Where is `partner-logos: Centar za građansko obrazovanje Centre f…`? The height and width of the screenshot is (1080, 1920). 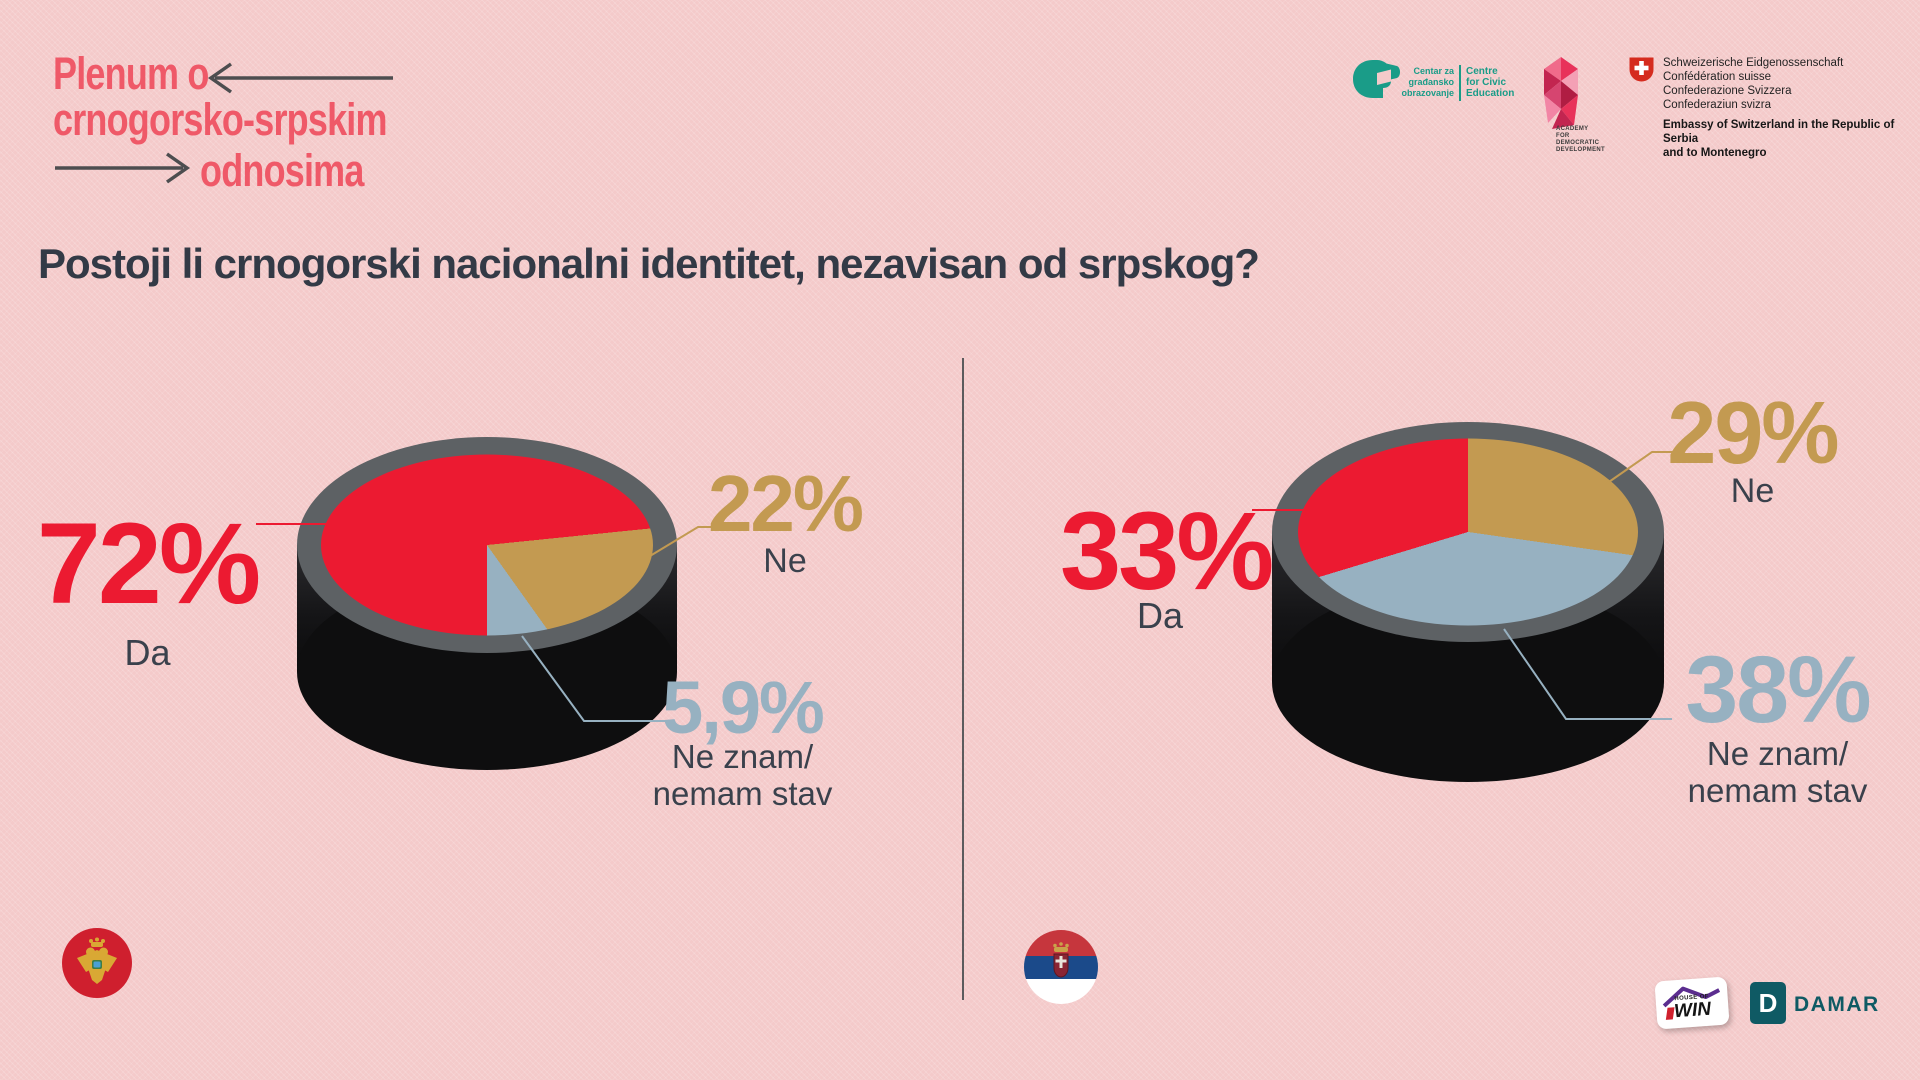 partner-logos: Centar za građansko obrazovanje Centre f… is located at coordinates (1620, 105).